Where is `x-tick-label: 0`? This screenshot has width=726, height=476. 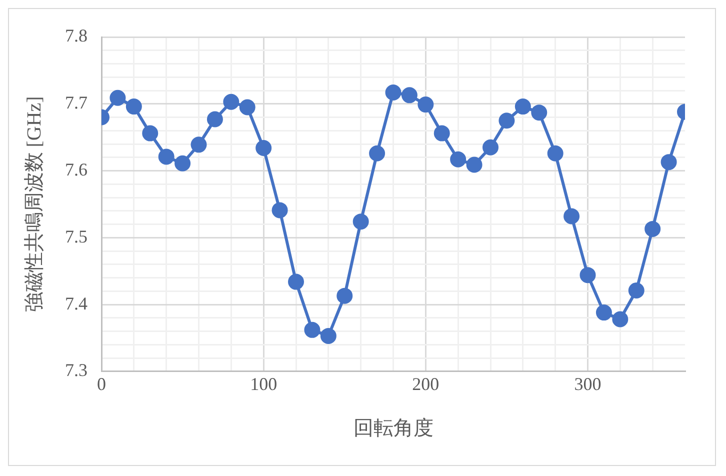 x-tick-label: 0 is located at coordinates (101, 384).